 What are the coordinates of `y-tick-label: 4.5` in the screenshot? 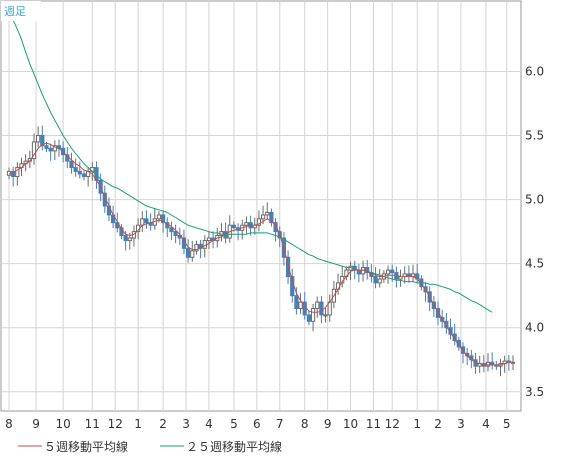 It's located at (534, 264).